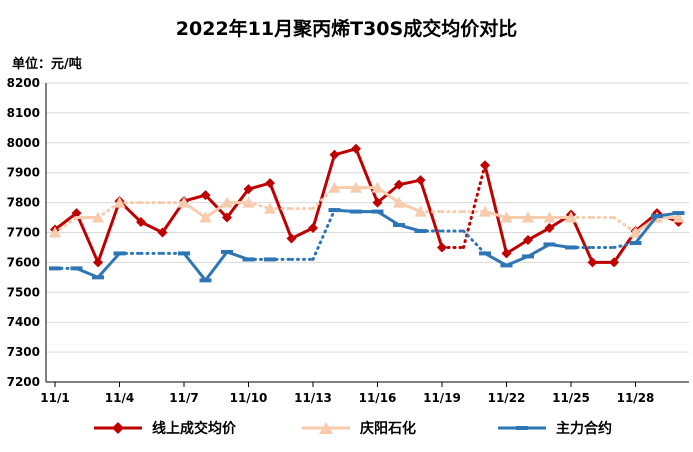 This screenshot has height=452, width=693. Describe the element at coordinates (442, 398) in the screenshot. I see `x-tick-label: 11/19` at that location.